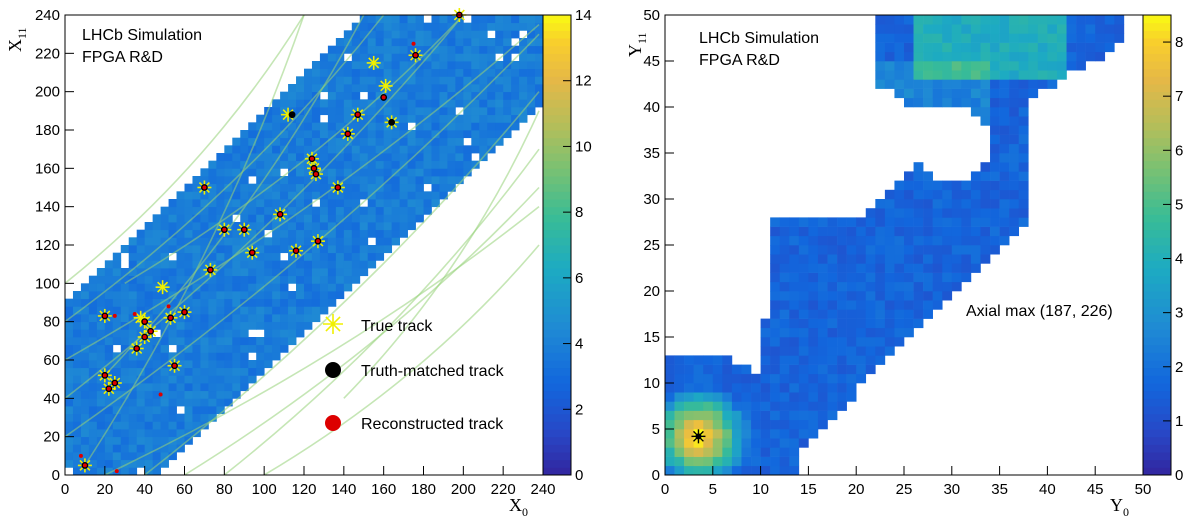  Describe the element at coordinates (337, 187) in the screenshot. I see `reconstructed-marker` at that location.